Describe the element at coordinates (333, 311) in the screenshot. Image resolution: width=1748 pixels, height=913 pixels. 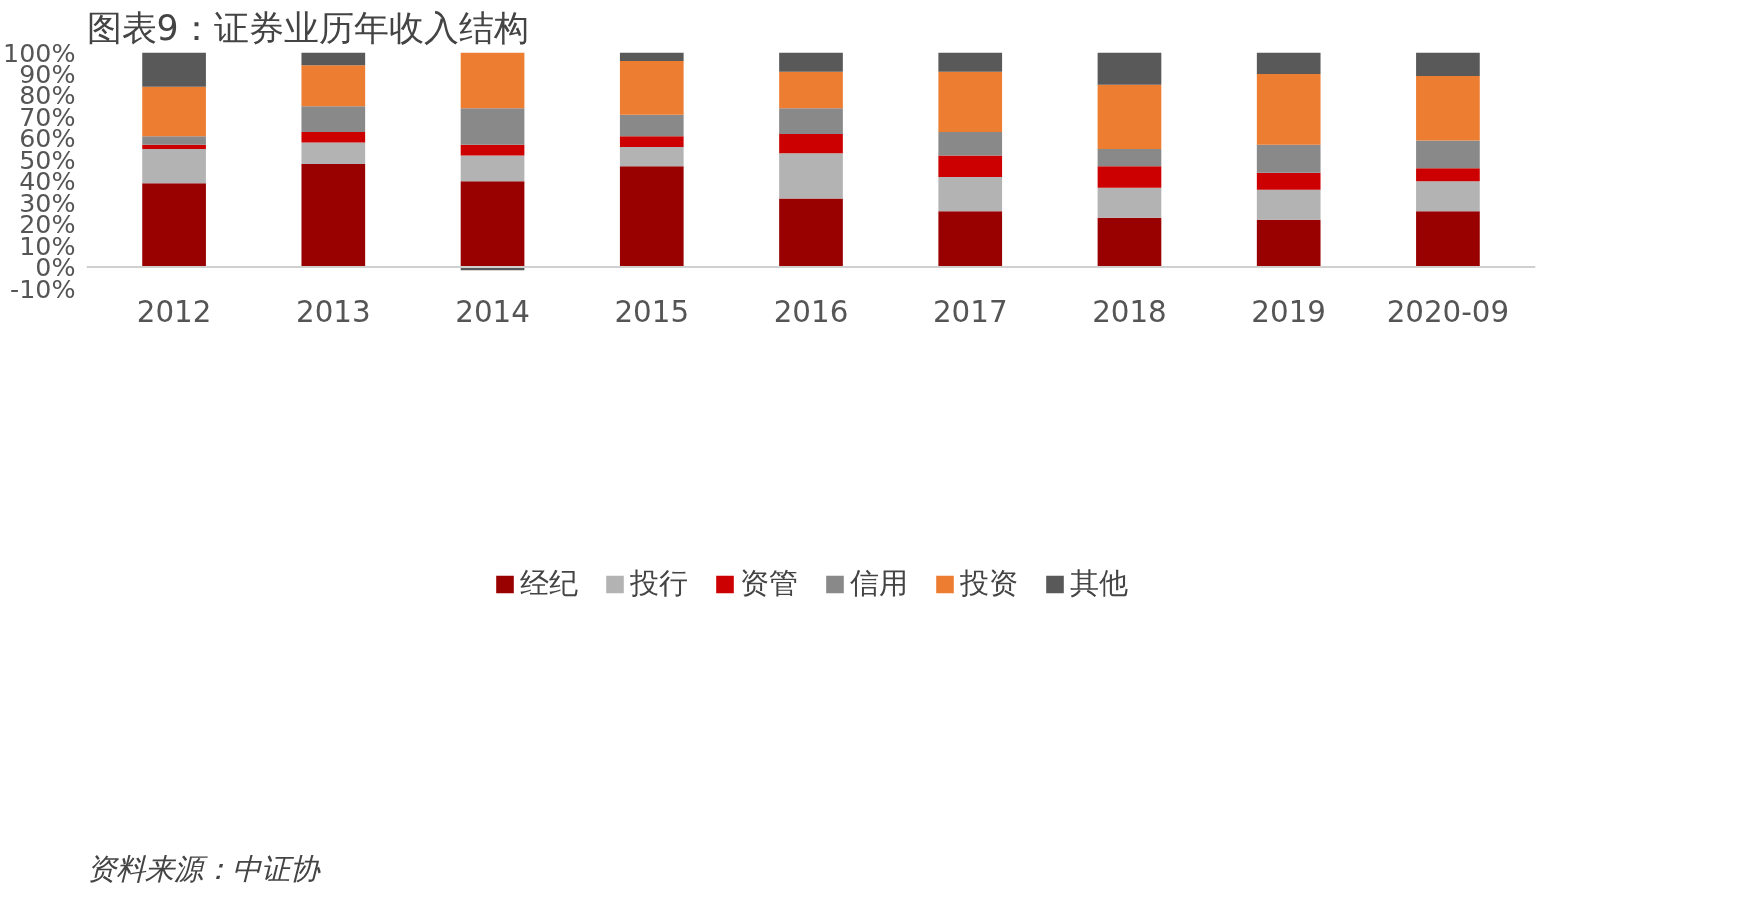
I see `x-tick-label: 2013` at that location.